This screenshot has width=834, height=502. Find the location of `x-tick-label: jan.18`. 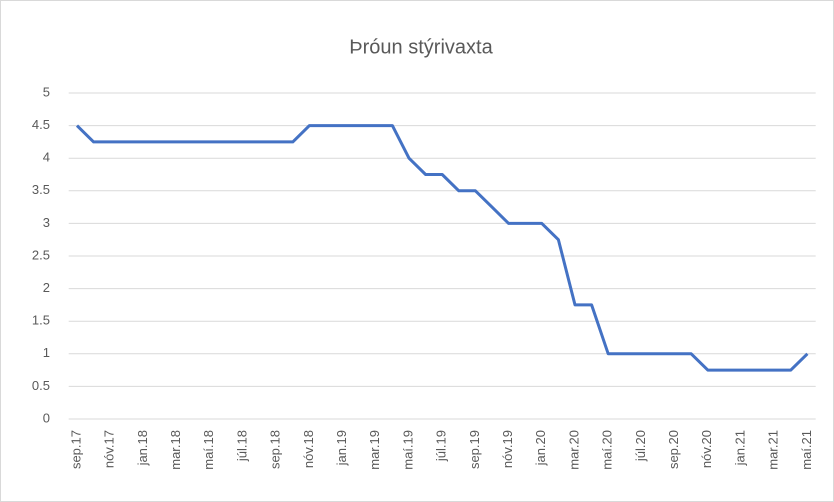

x-tick-label: jan.18 is located at coordinates (142, 448).